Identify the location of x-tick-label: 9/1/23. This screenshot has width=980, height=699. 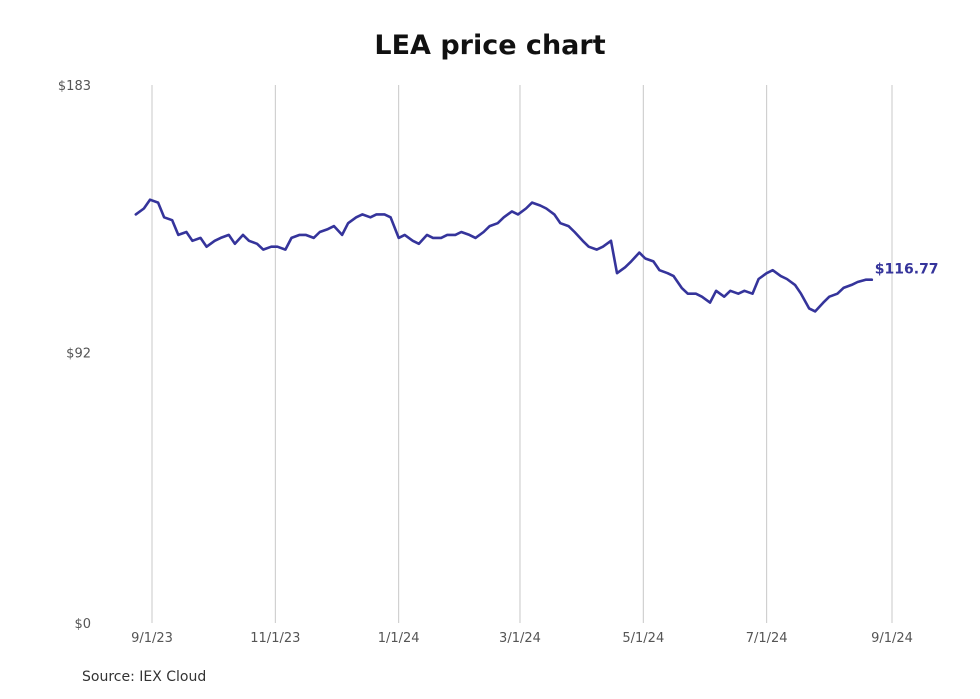
(152, 638).